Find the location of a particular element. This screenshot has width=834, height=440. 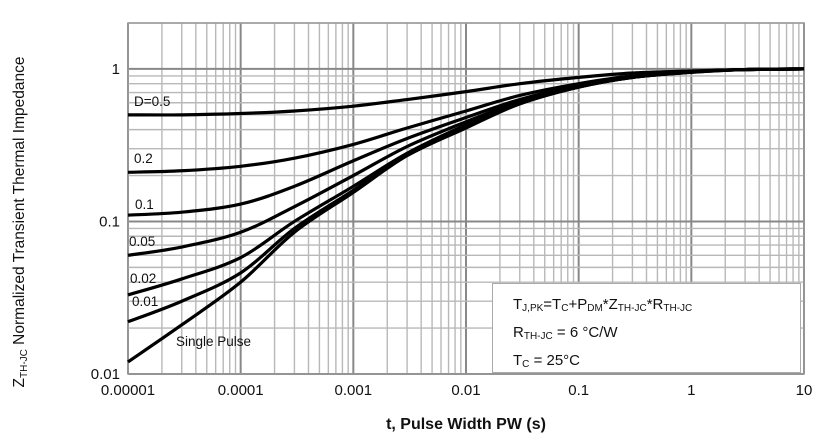

x-tick-label: 0.1 is located at coordinates (578, 390).